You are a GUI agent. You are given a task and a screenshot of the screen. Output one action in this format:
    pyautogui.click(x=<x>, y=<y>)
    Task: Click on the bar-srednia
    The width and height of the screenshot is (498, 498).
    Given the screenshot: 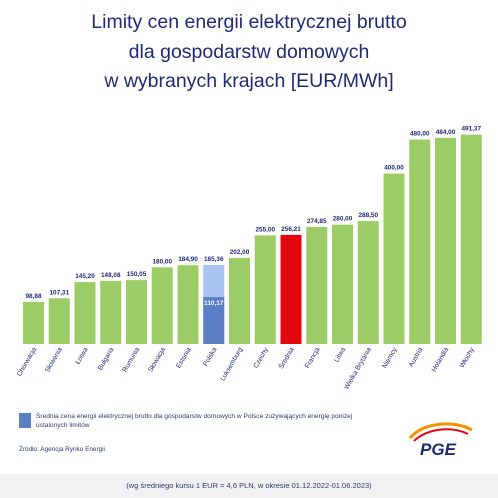 What is the action you would take?
    pyautogui.click(x=291, y=289)
    